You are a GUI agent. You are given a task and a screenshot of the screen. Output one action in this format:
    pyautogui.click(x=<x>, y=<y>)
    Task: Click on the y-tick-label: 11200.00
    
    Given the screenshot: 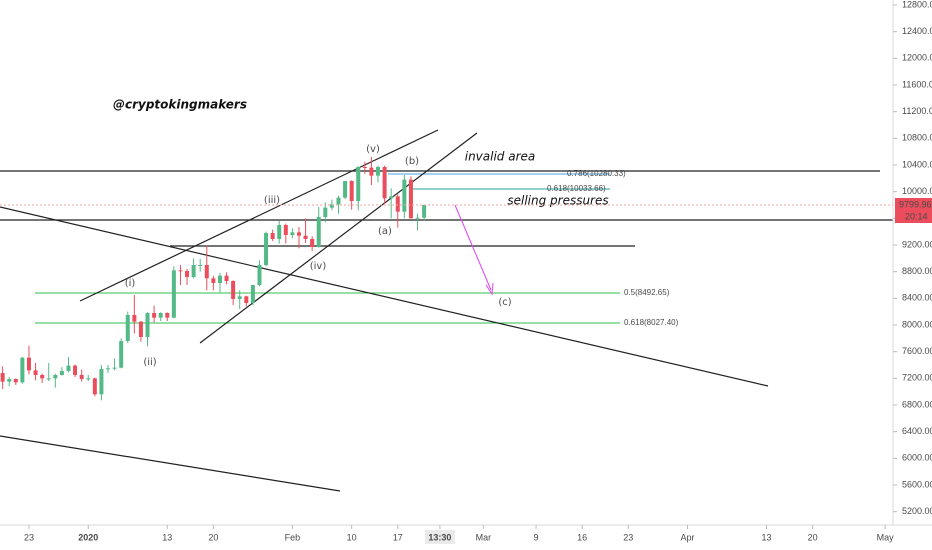 What is the action you would take?
    pyautogui.click(x=917, y=111)
    